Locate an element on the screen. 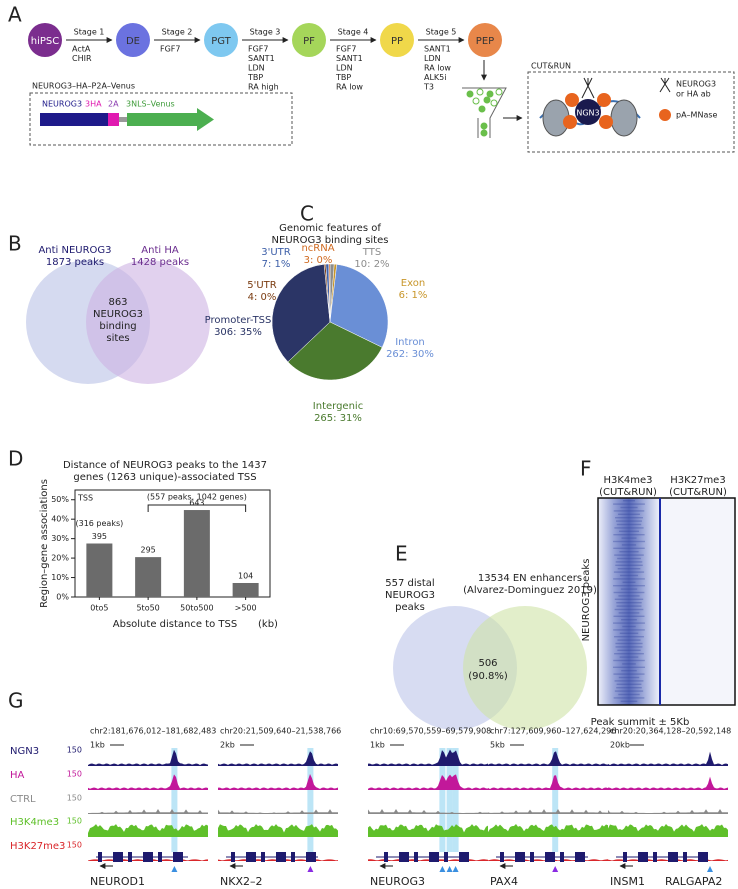 The image size is (738, 889). gene-name: NKX2–2 is located at coordinates (241, 881).